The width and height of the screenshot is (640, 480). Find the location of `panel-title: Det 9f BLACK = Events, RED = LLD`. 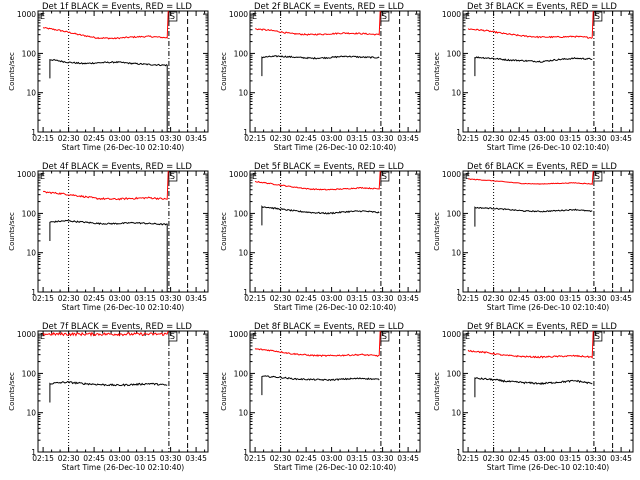

panel-title: Det 9f BLACK = Events, RED = LLD is located at coordinates (542, 327).